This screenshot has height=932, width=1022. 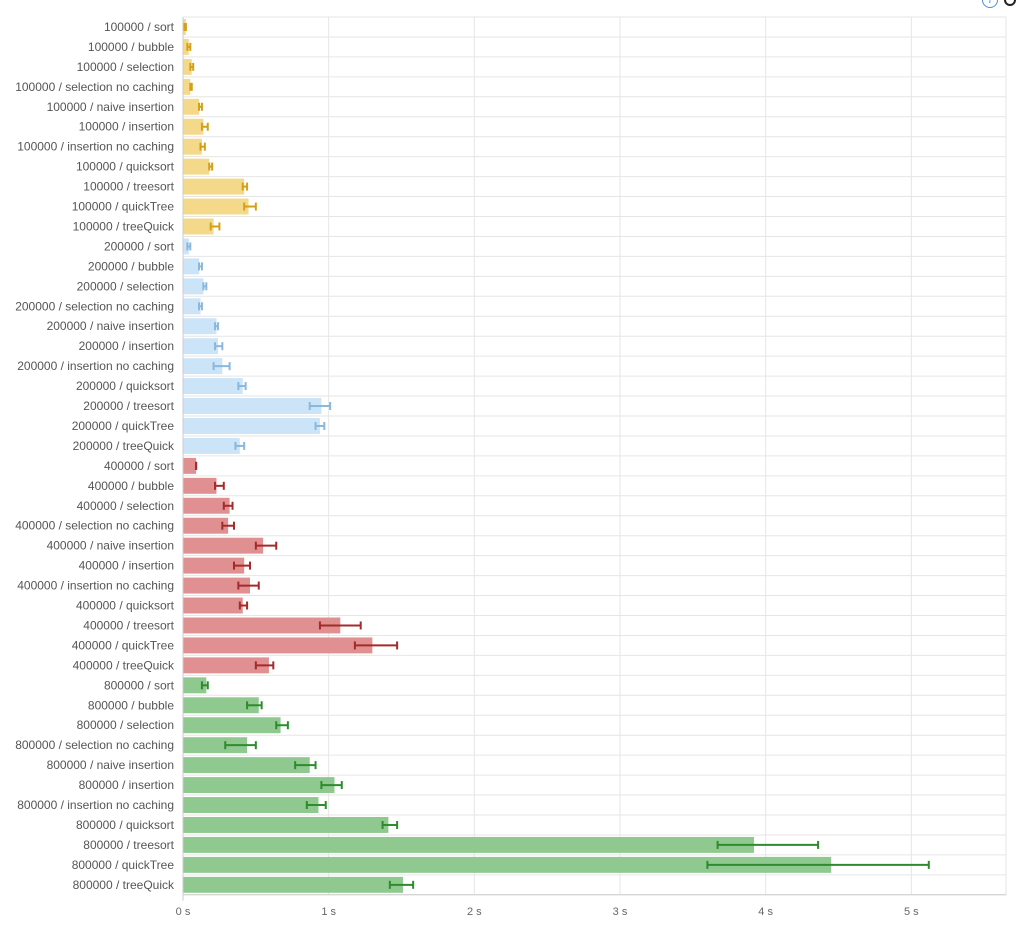 What do you see at coordinates (131, 705) in the screenshot?
I see `category-label: 800000 / bubble` at bounding box center [131, 705].